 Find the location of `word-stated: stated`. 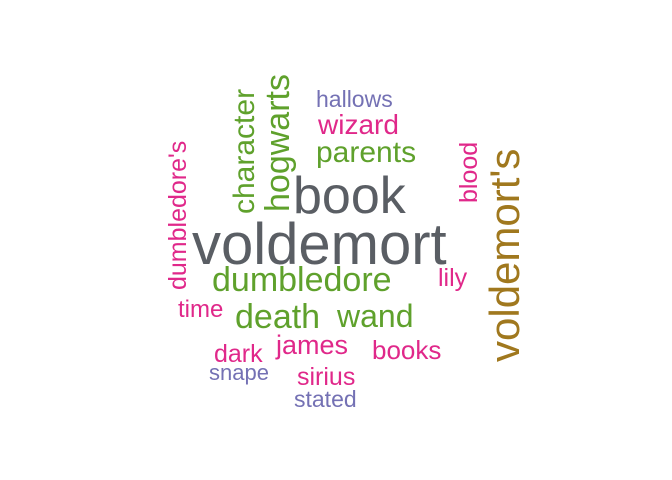

word-stated: stated is located at coordinates (325, 399).